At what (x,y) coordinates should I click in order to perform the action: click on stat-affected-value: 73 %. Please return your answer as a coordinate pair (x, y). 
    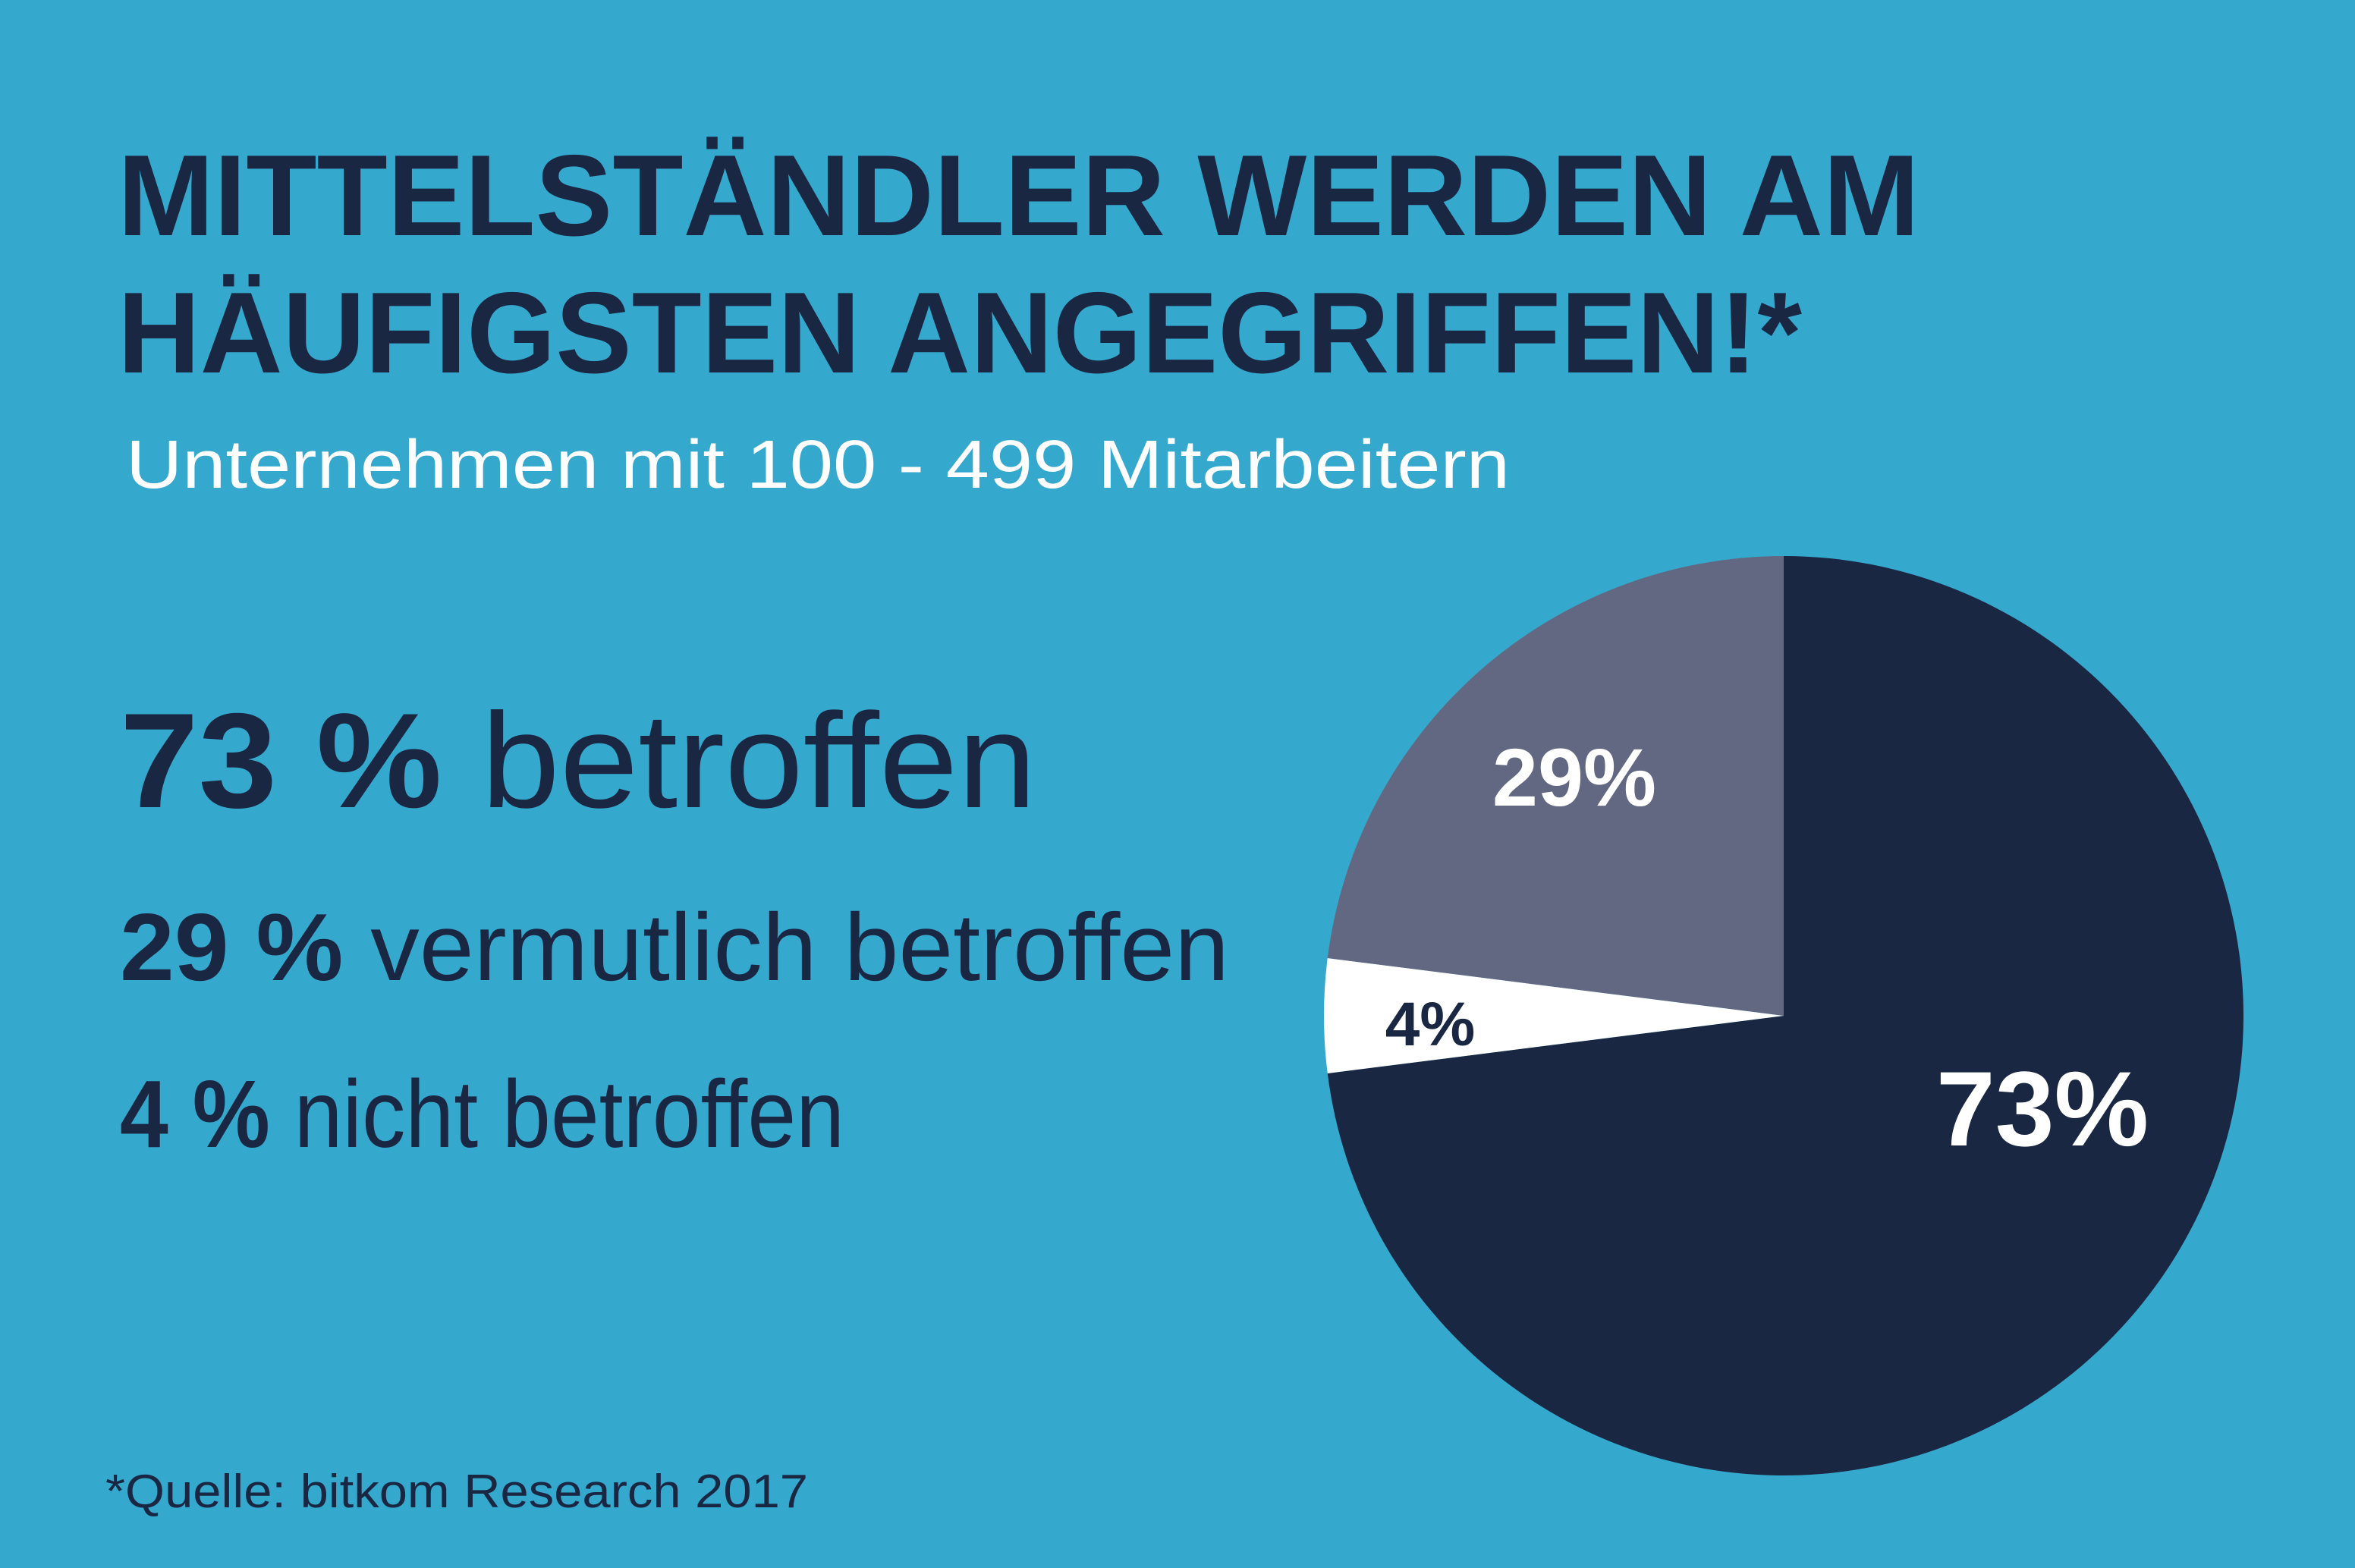
    Looking at the image, I should click on (281, 761).